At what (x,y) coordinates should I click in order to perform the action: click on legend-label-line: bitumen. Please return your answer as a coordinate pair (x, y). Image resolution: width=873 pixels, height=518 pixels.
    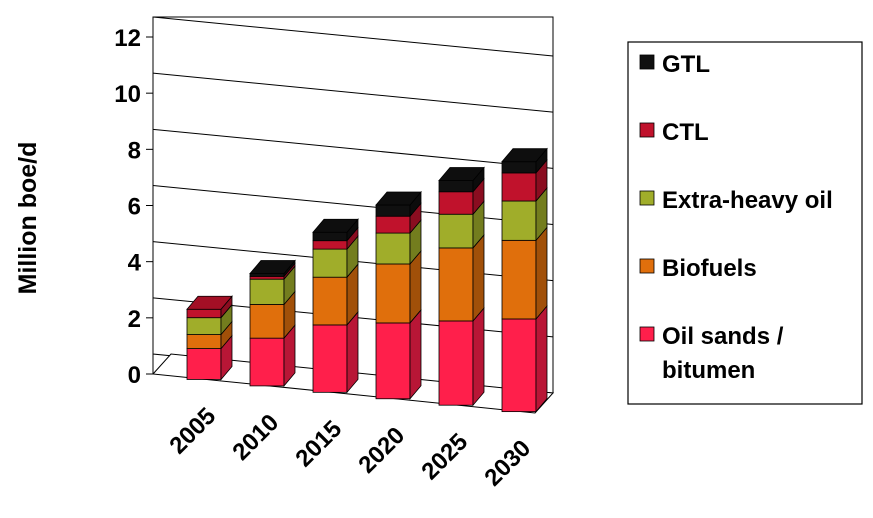
    Looking at the image, I should click on (708, 370).